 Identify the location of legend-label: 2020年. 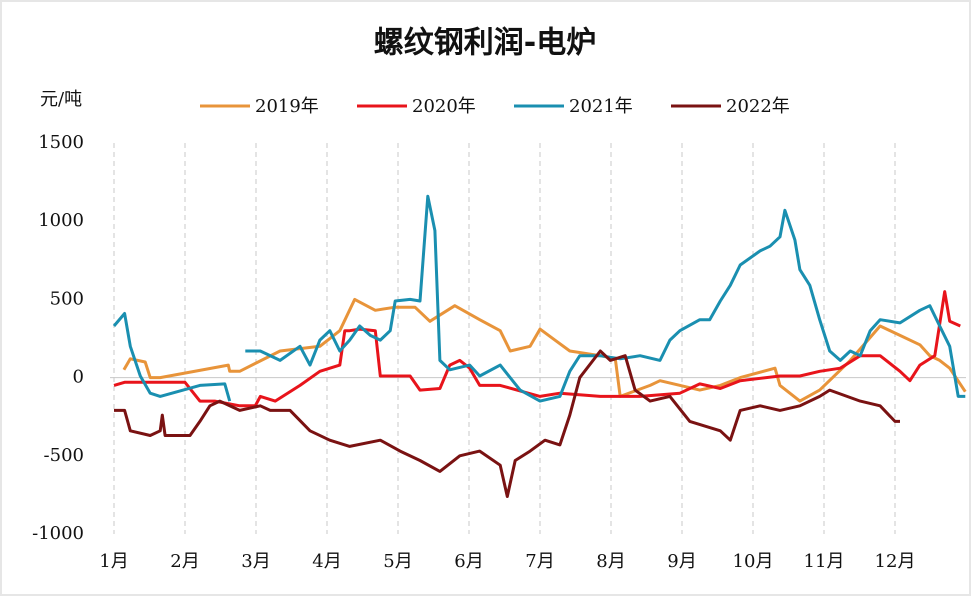
(444, 106).